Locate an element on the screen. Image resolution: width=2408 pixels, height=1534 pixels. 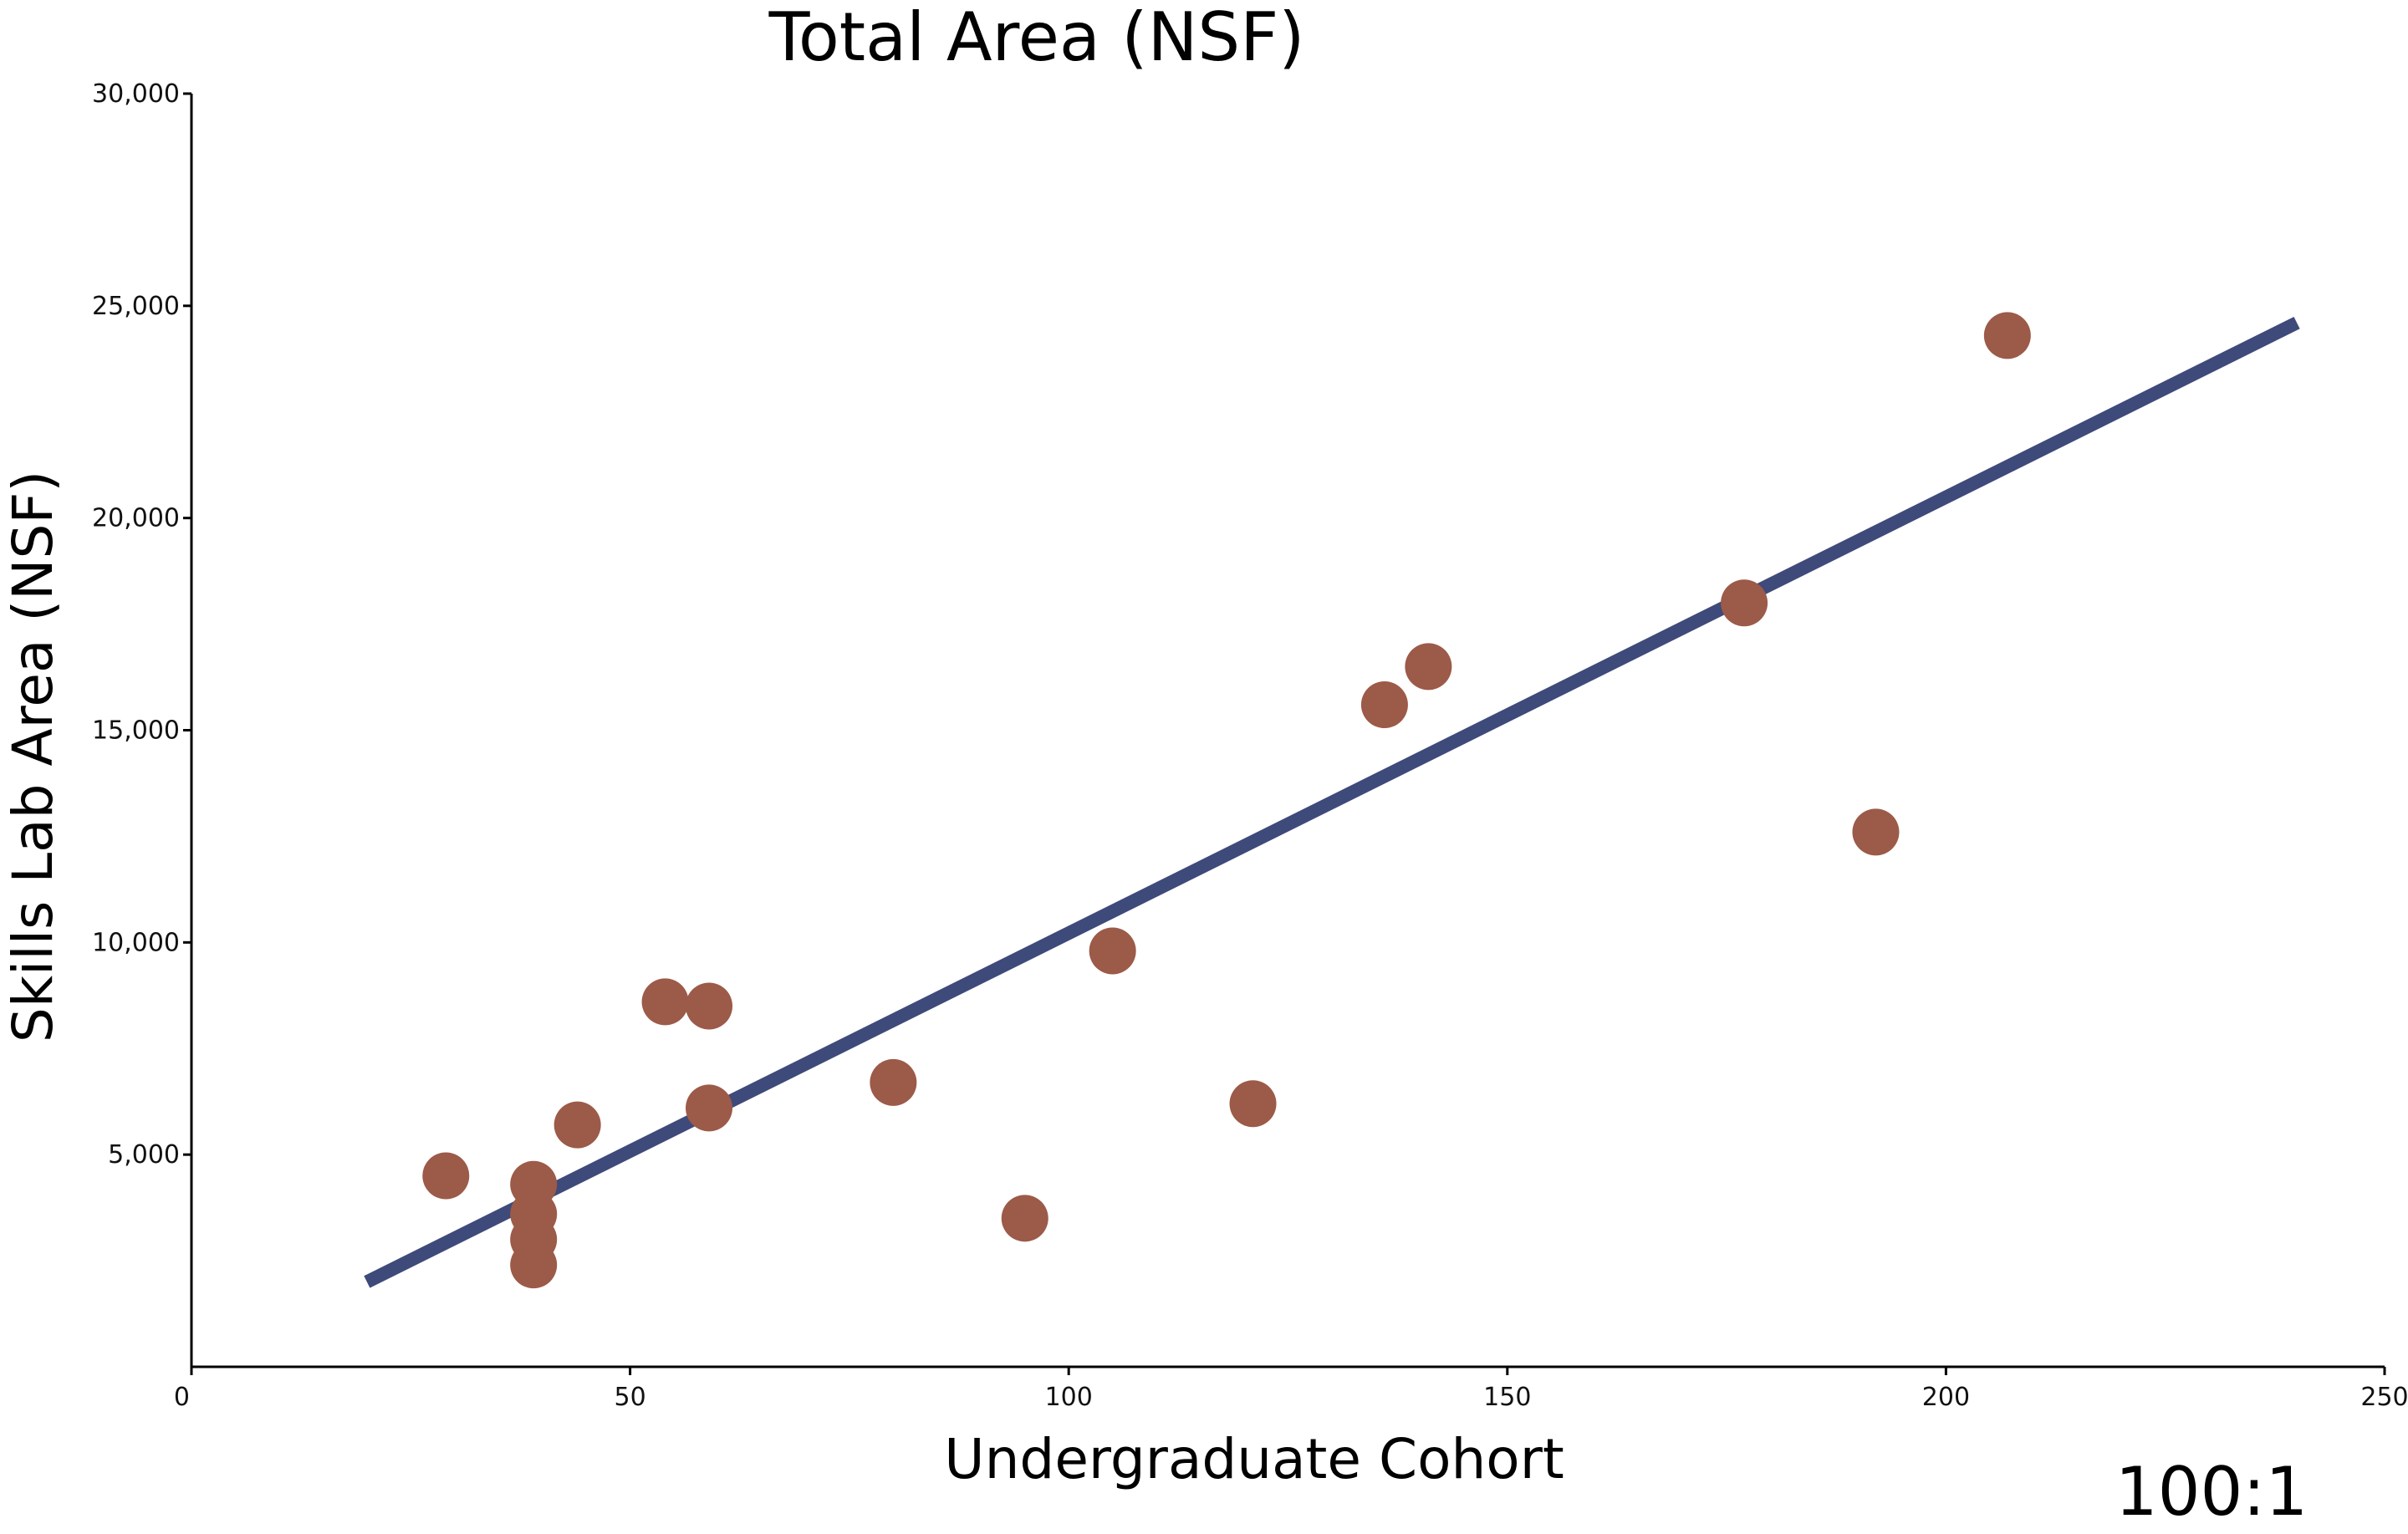
x-tick-label: 100 is located at coordinates (1069, 1397).